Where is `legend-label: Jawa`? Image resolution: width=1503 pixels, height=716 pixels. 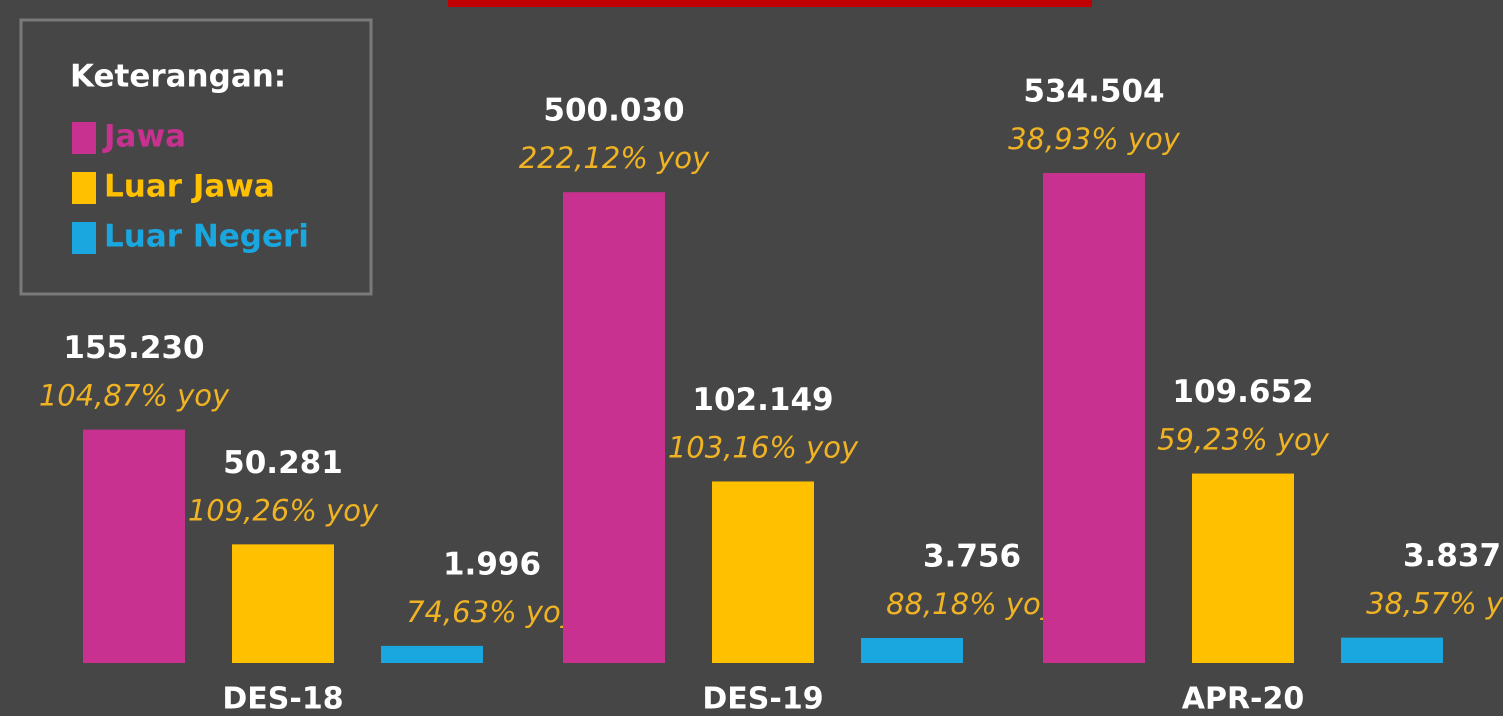
legend-label: Jawa is located at coordinates (144, 137).